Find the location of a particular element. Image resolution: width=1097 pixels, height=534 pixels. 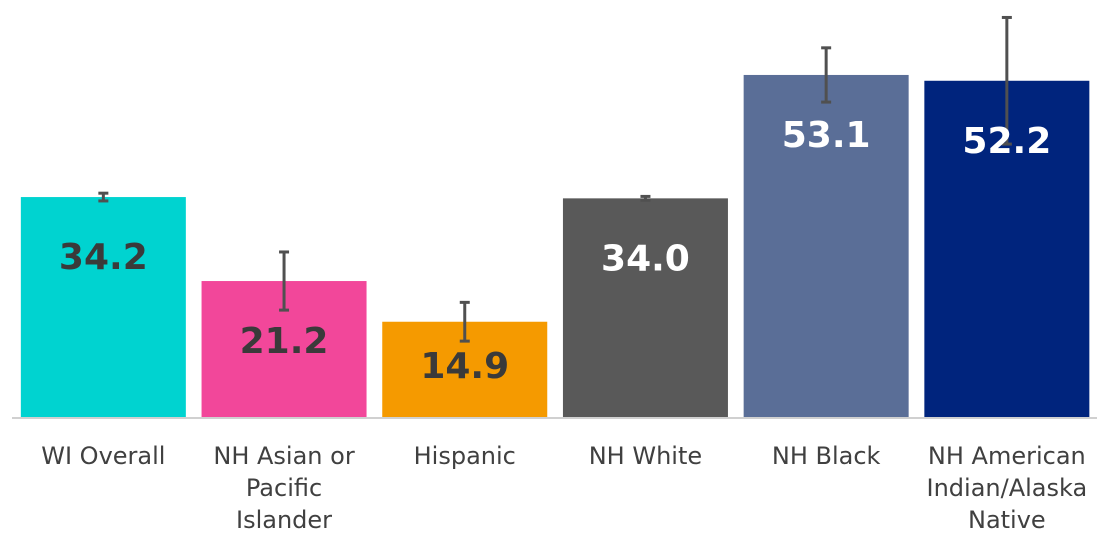

x-tick-label: NH Black is located at coordinates (826, 456).